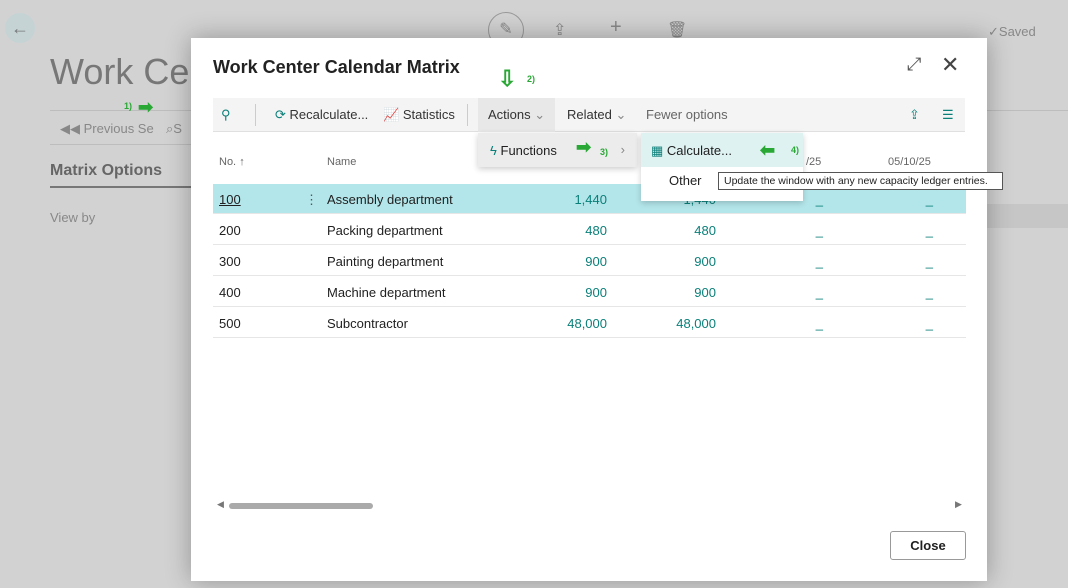 This screenshot has height=588, width=1068. What do you see at coordinates (622, 149) in the screenshot?
I see `chevron-right-icon: ›` at bounding box center [622, 149].